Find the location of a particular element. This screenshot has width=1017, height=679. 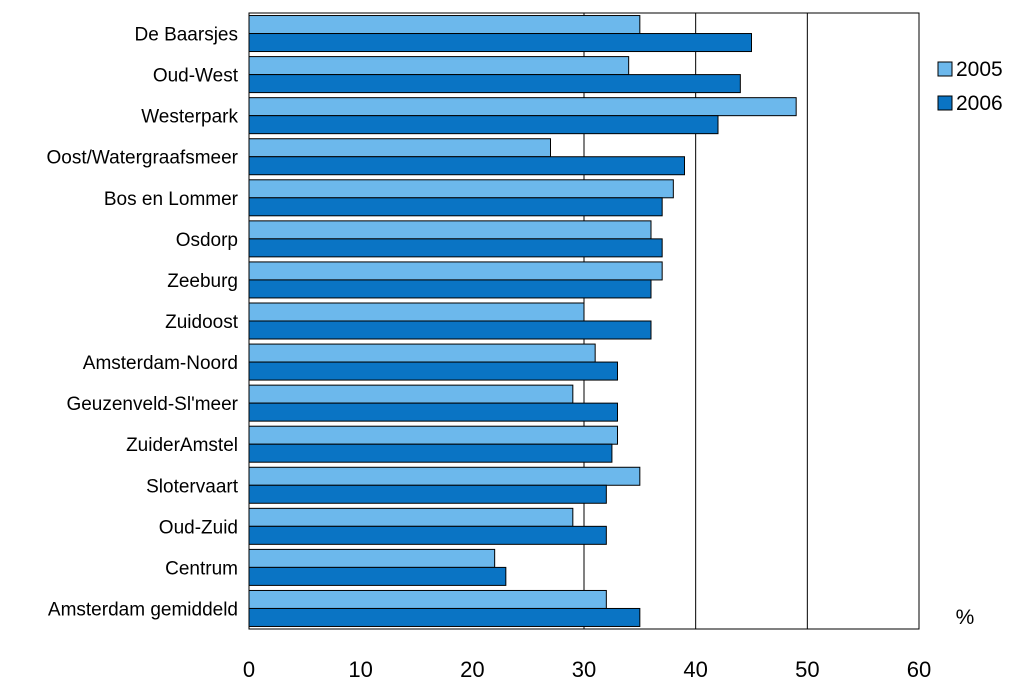

legend-label-2005: 2005 is located at coordinates (979, 69).